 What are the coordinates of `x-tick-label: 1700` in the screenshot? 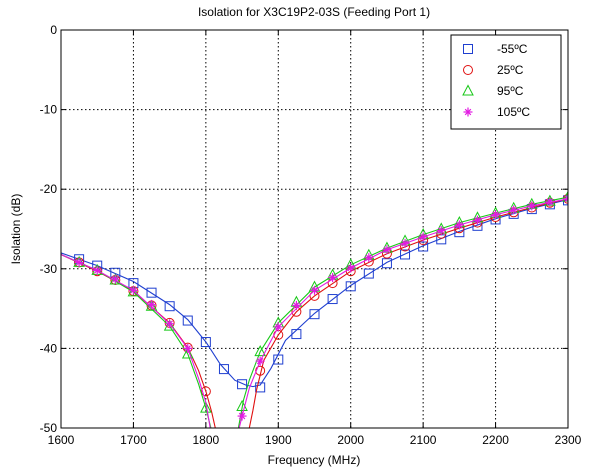 It's located at (133, 440).